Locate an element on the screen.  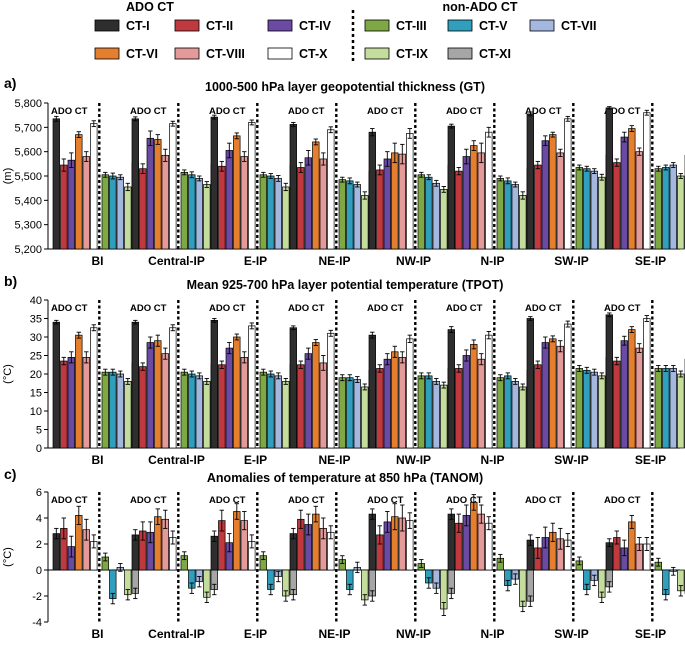
bar-ne-ip-ct-viii is located at coordinates (323, 405).